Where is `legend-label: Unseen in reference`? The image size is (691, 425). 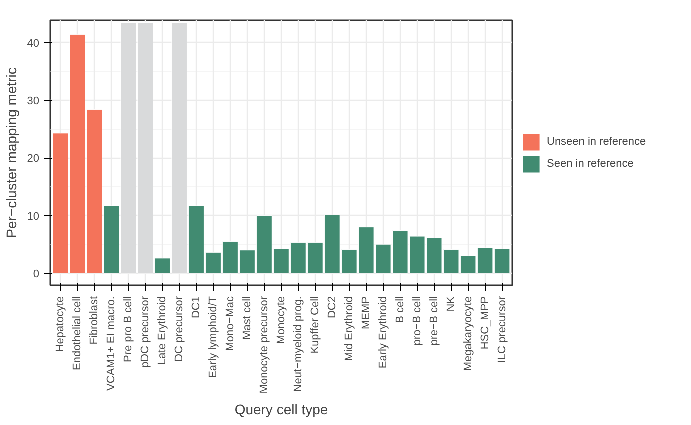
legend-label: Unseen in reference is located at coordinates (596, 142).